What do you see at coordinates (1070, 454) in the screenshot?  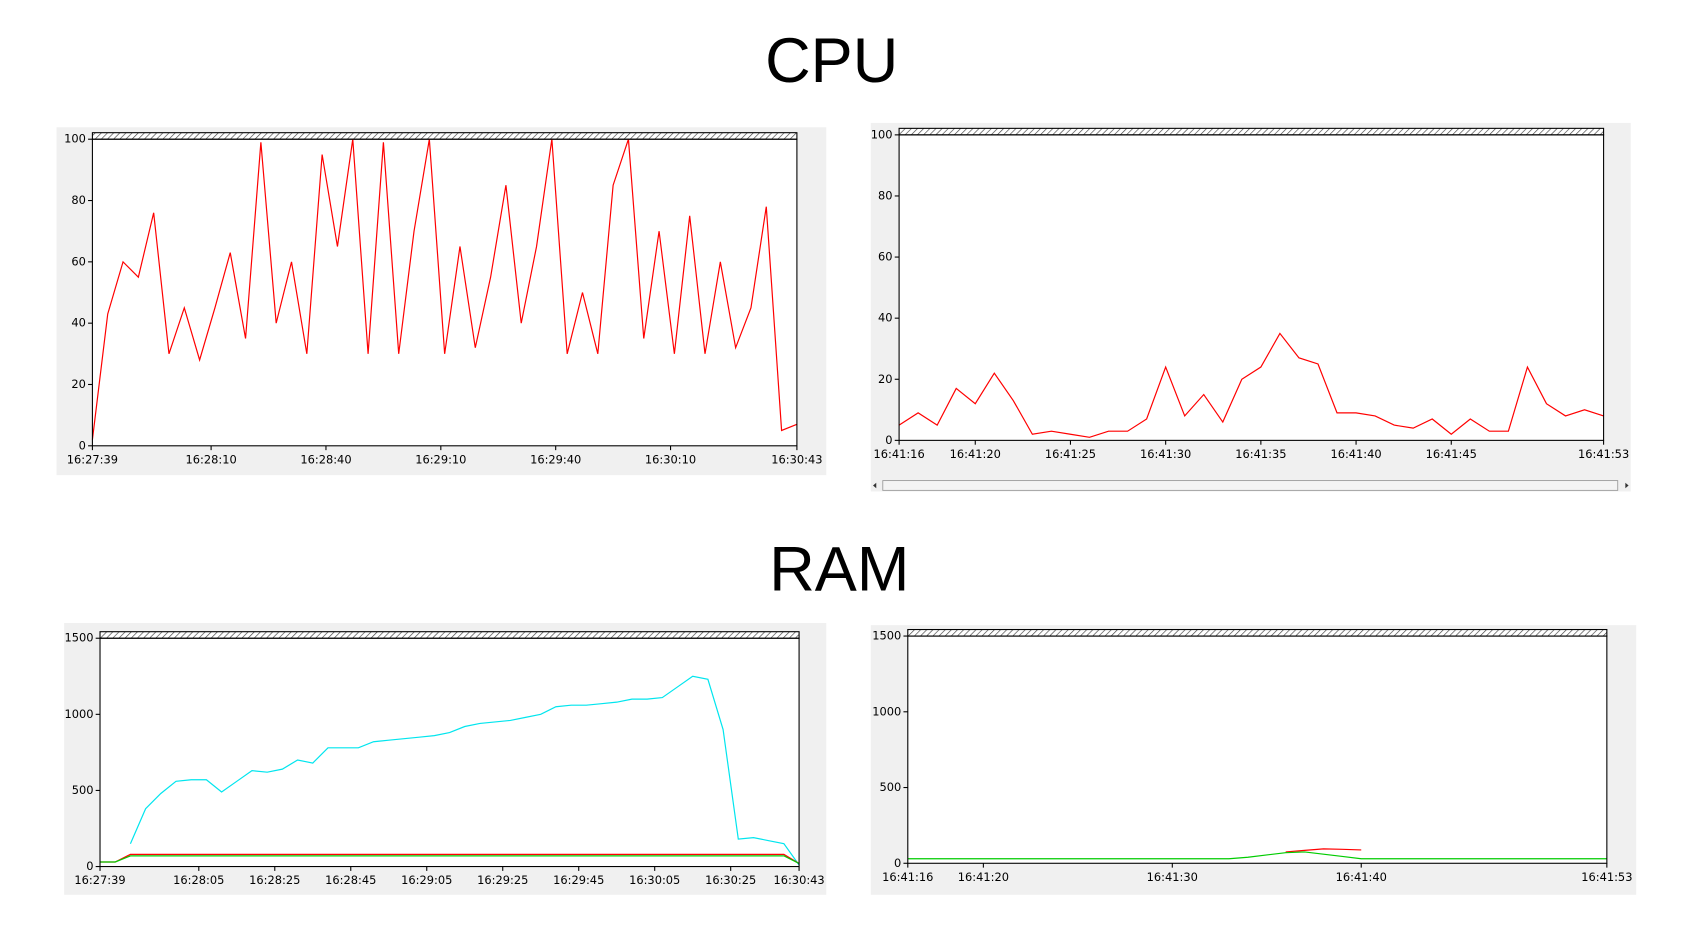 I see `x-tick-label: 16:41:25` at bounding box center [1070, 454].